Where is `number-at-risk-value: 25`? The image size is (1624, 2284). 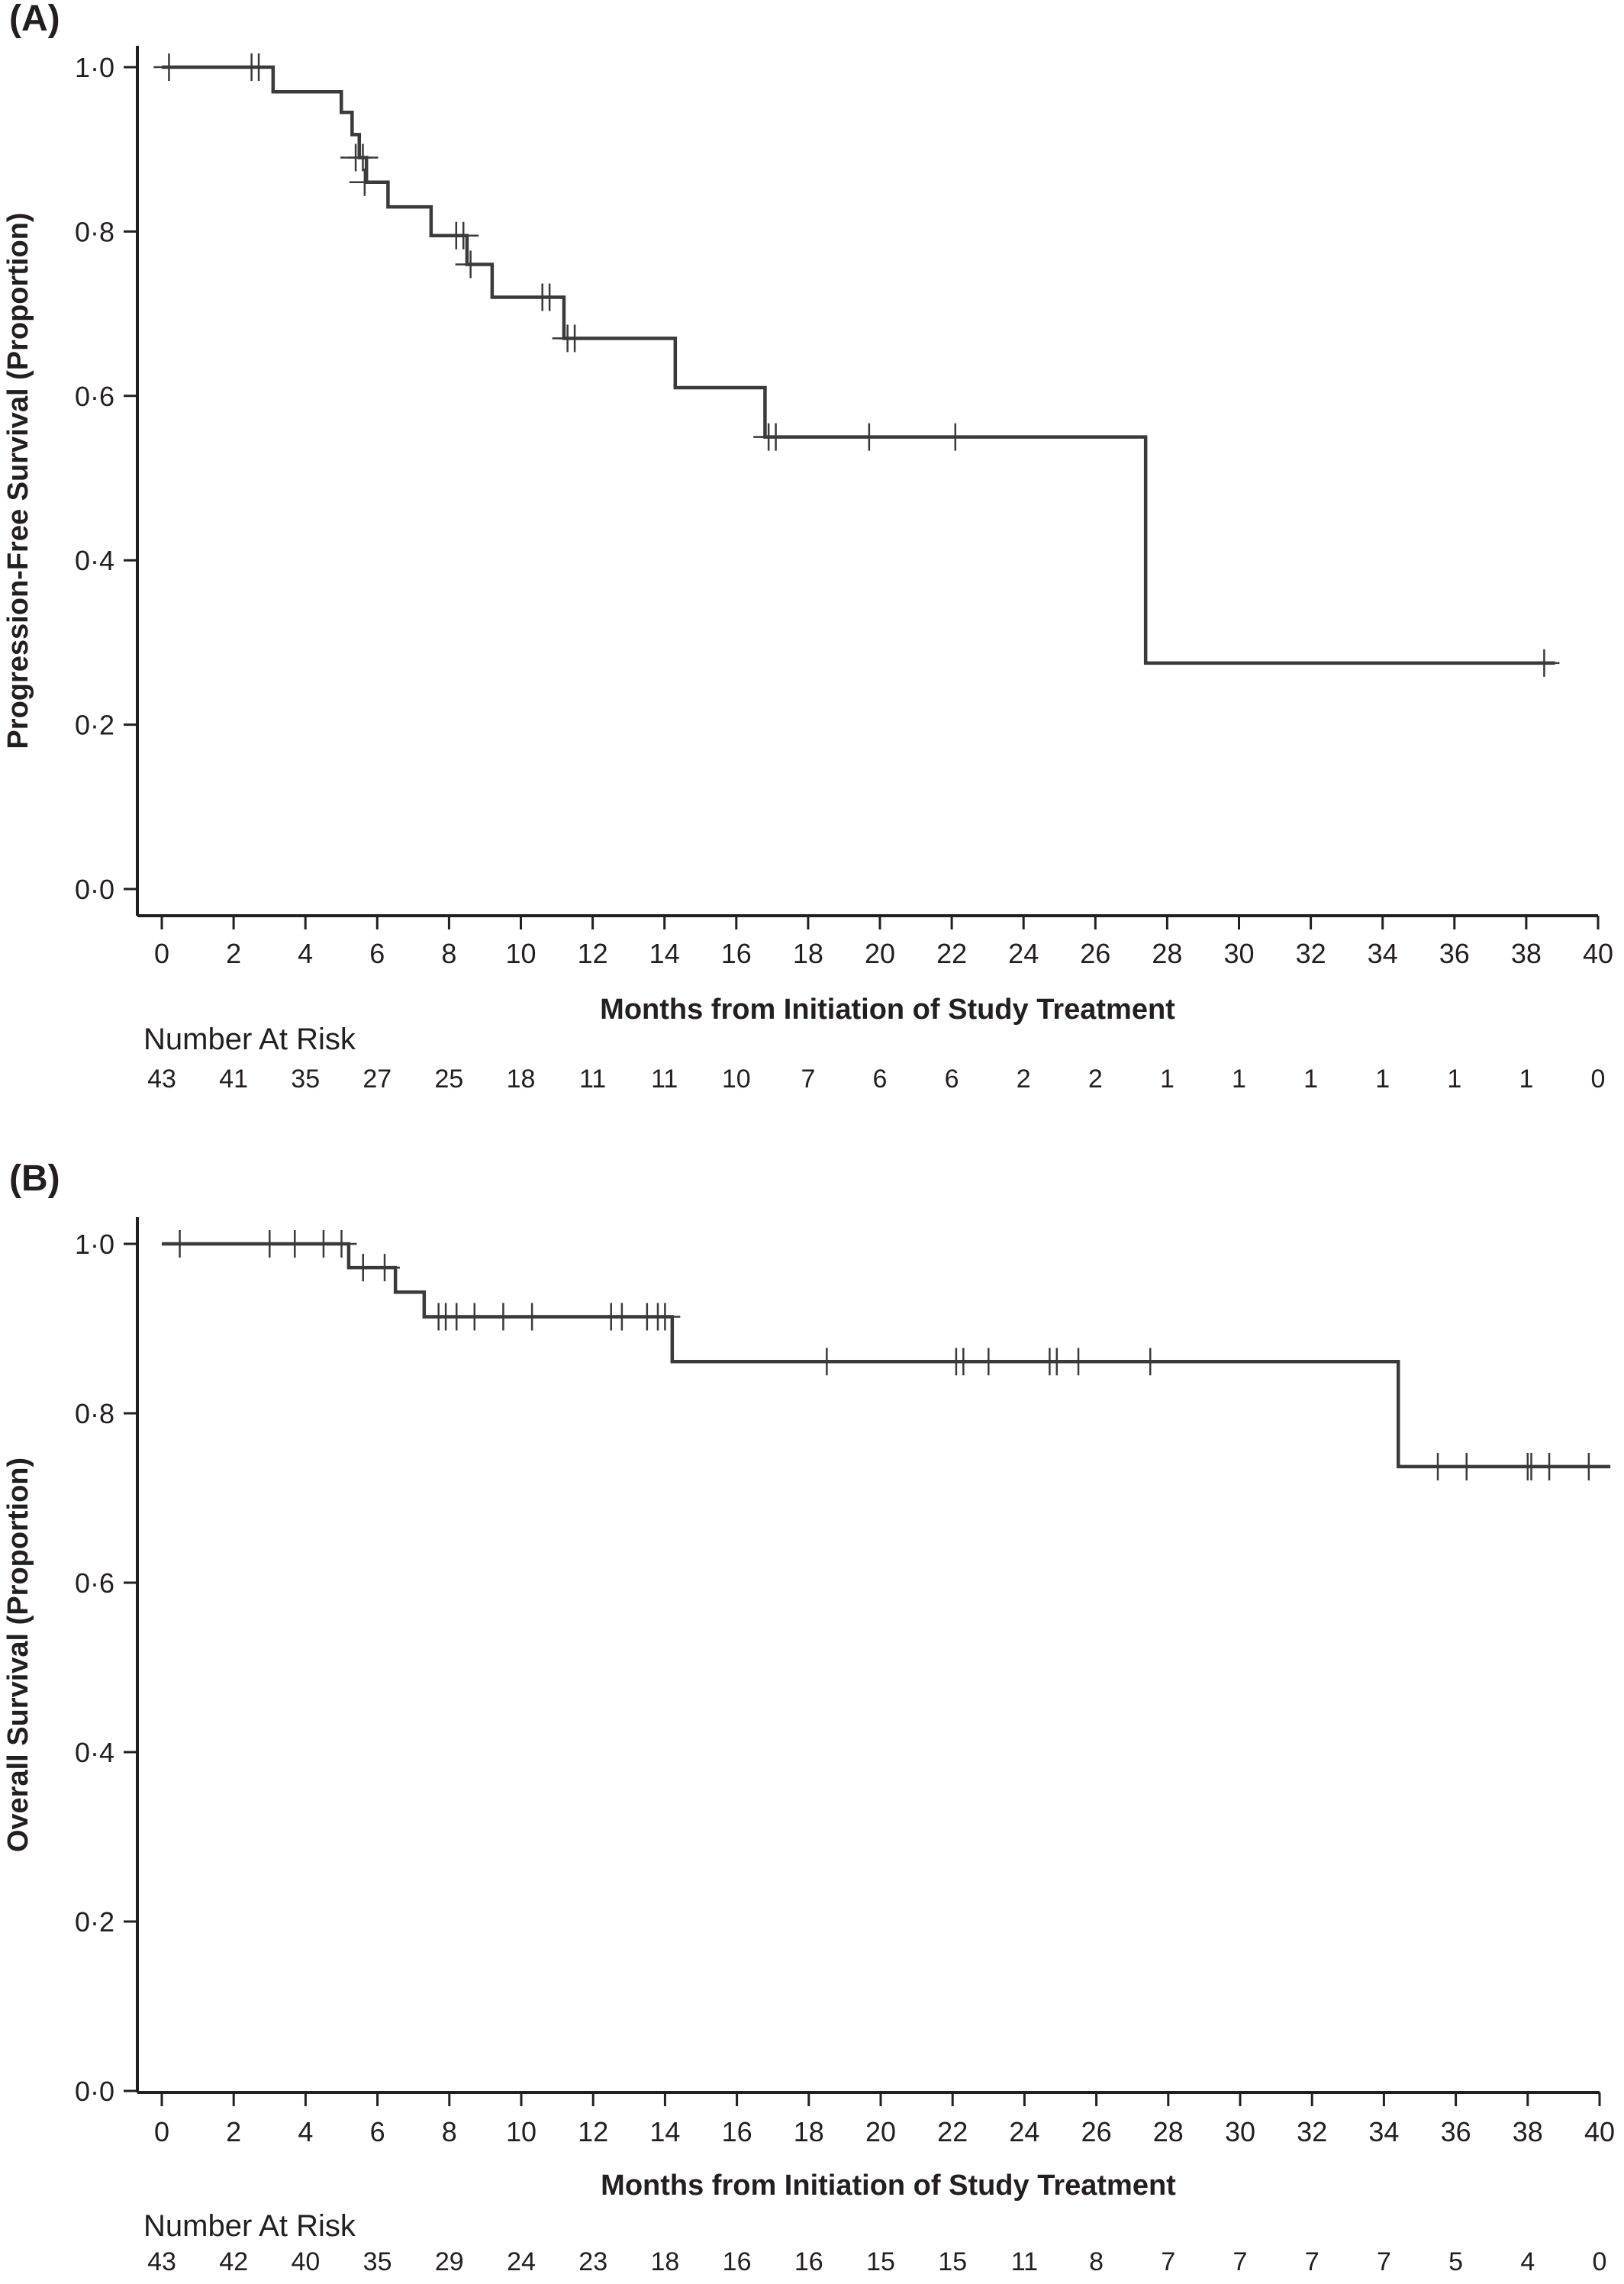 number-at-risk-value: 25 is located at coordinates (448, 1079).